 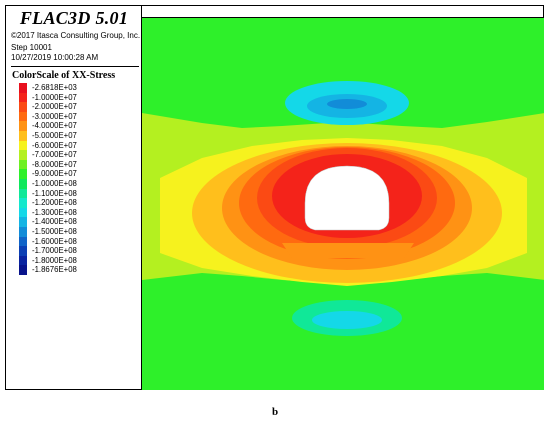 What do you see at coordinates (54, 270) in the screenshot?
I see `legend-label: -1.8676E+08` at bounding box center [54, 270].